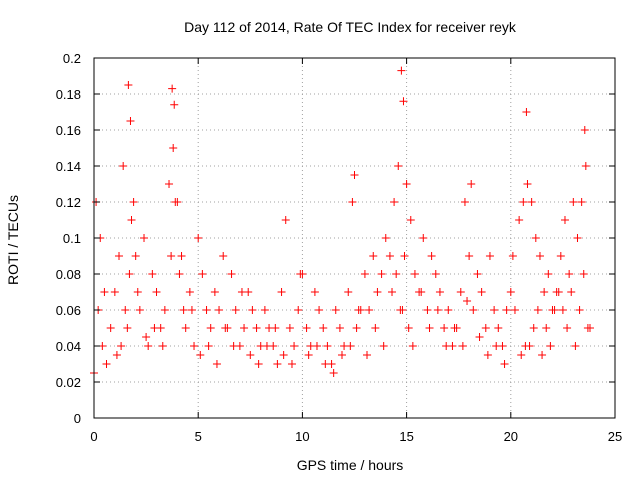 This screenshot has height=480, width=640. I want to click on x-tick-label: 10, so click(302, 436).